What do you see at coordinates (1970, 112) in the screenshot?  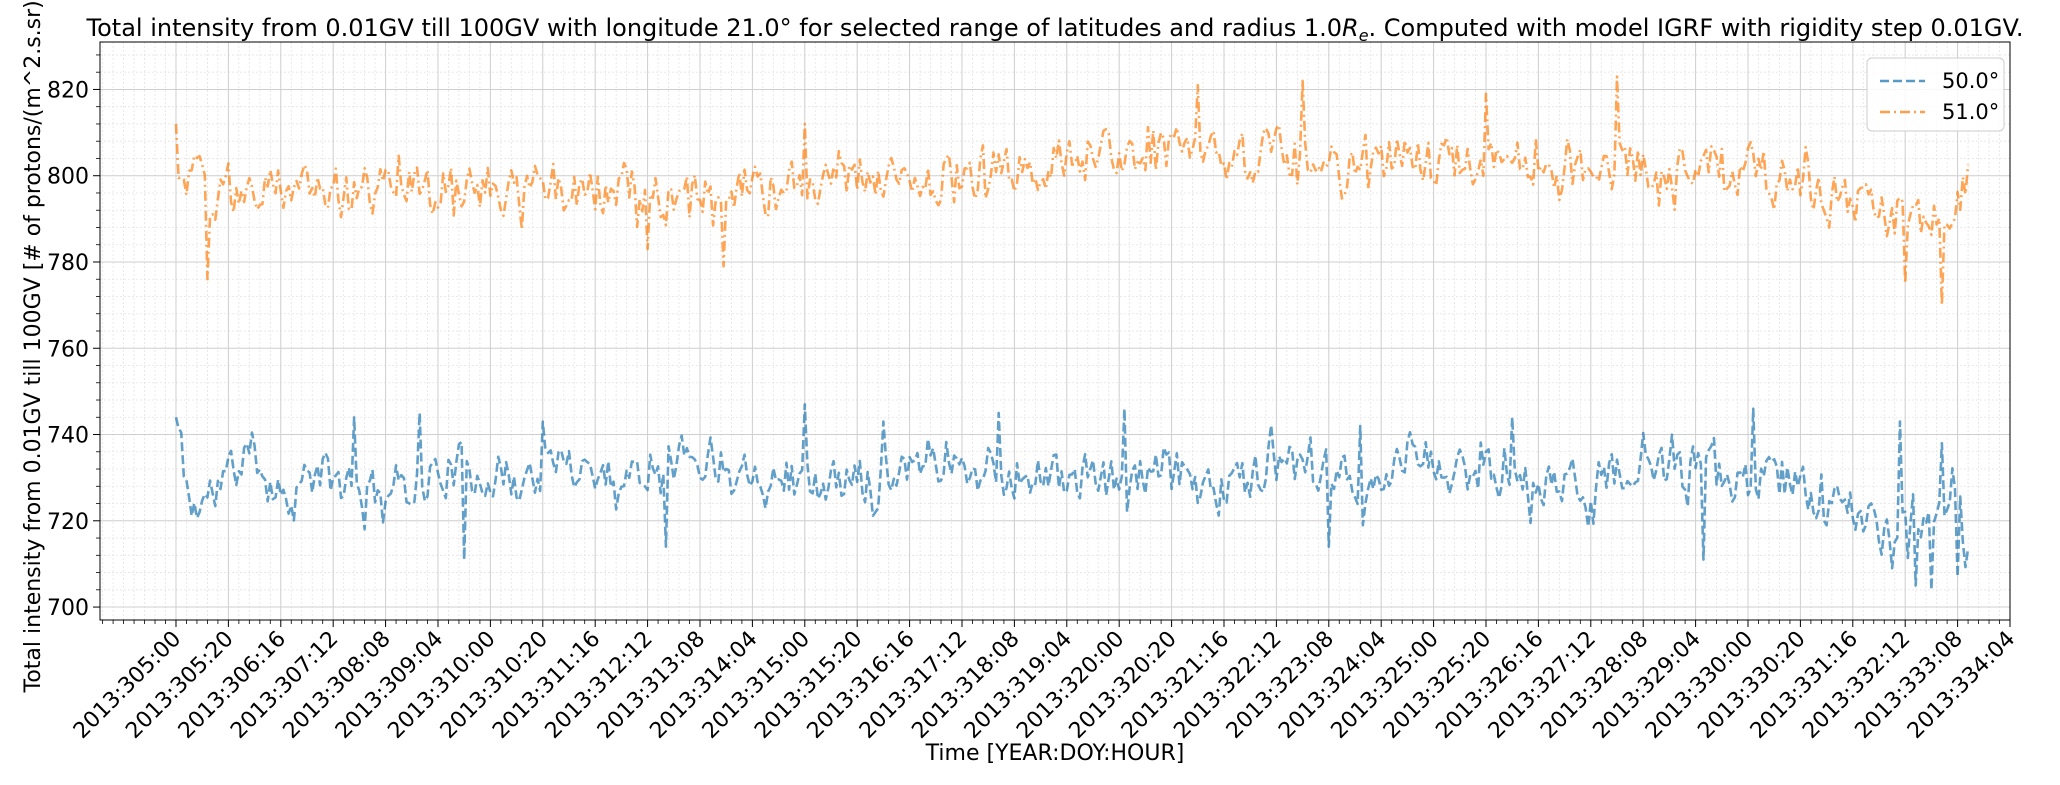 I see `legend-label-51: 51.0°` at bounding box center [1970, 112].